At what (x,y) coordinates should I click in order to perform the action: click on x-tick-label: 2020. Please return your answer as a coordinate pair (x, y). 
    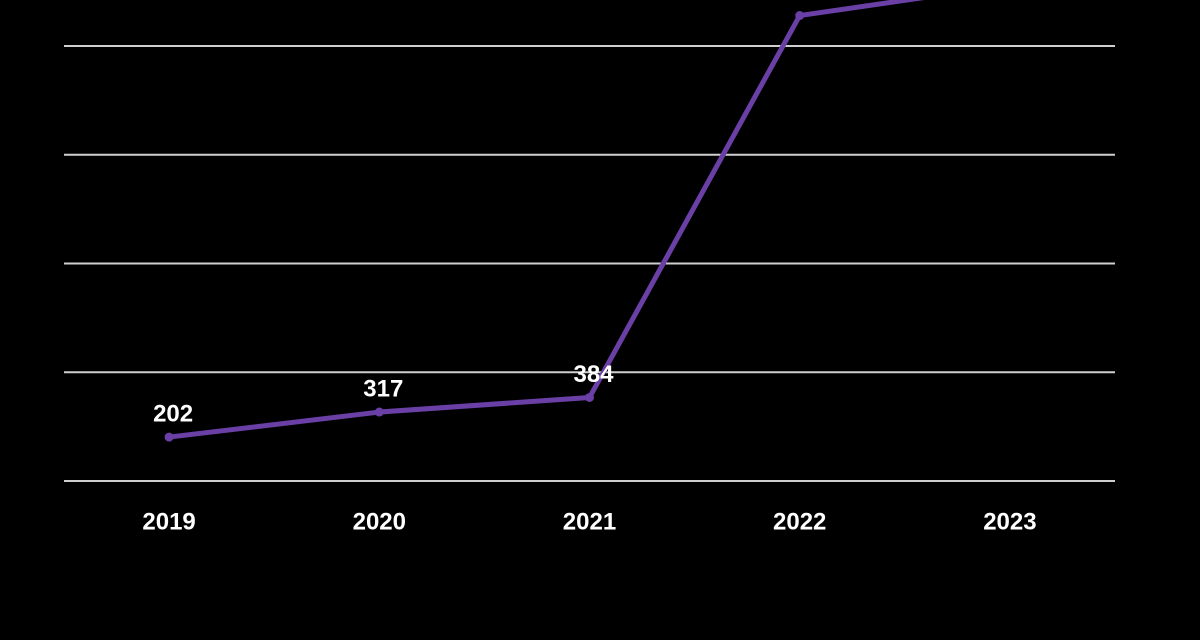
    Looking at the image, I should click on (379, 521).